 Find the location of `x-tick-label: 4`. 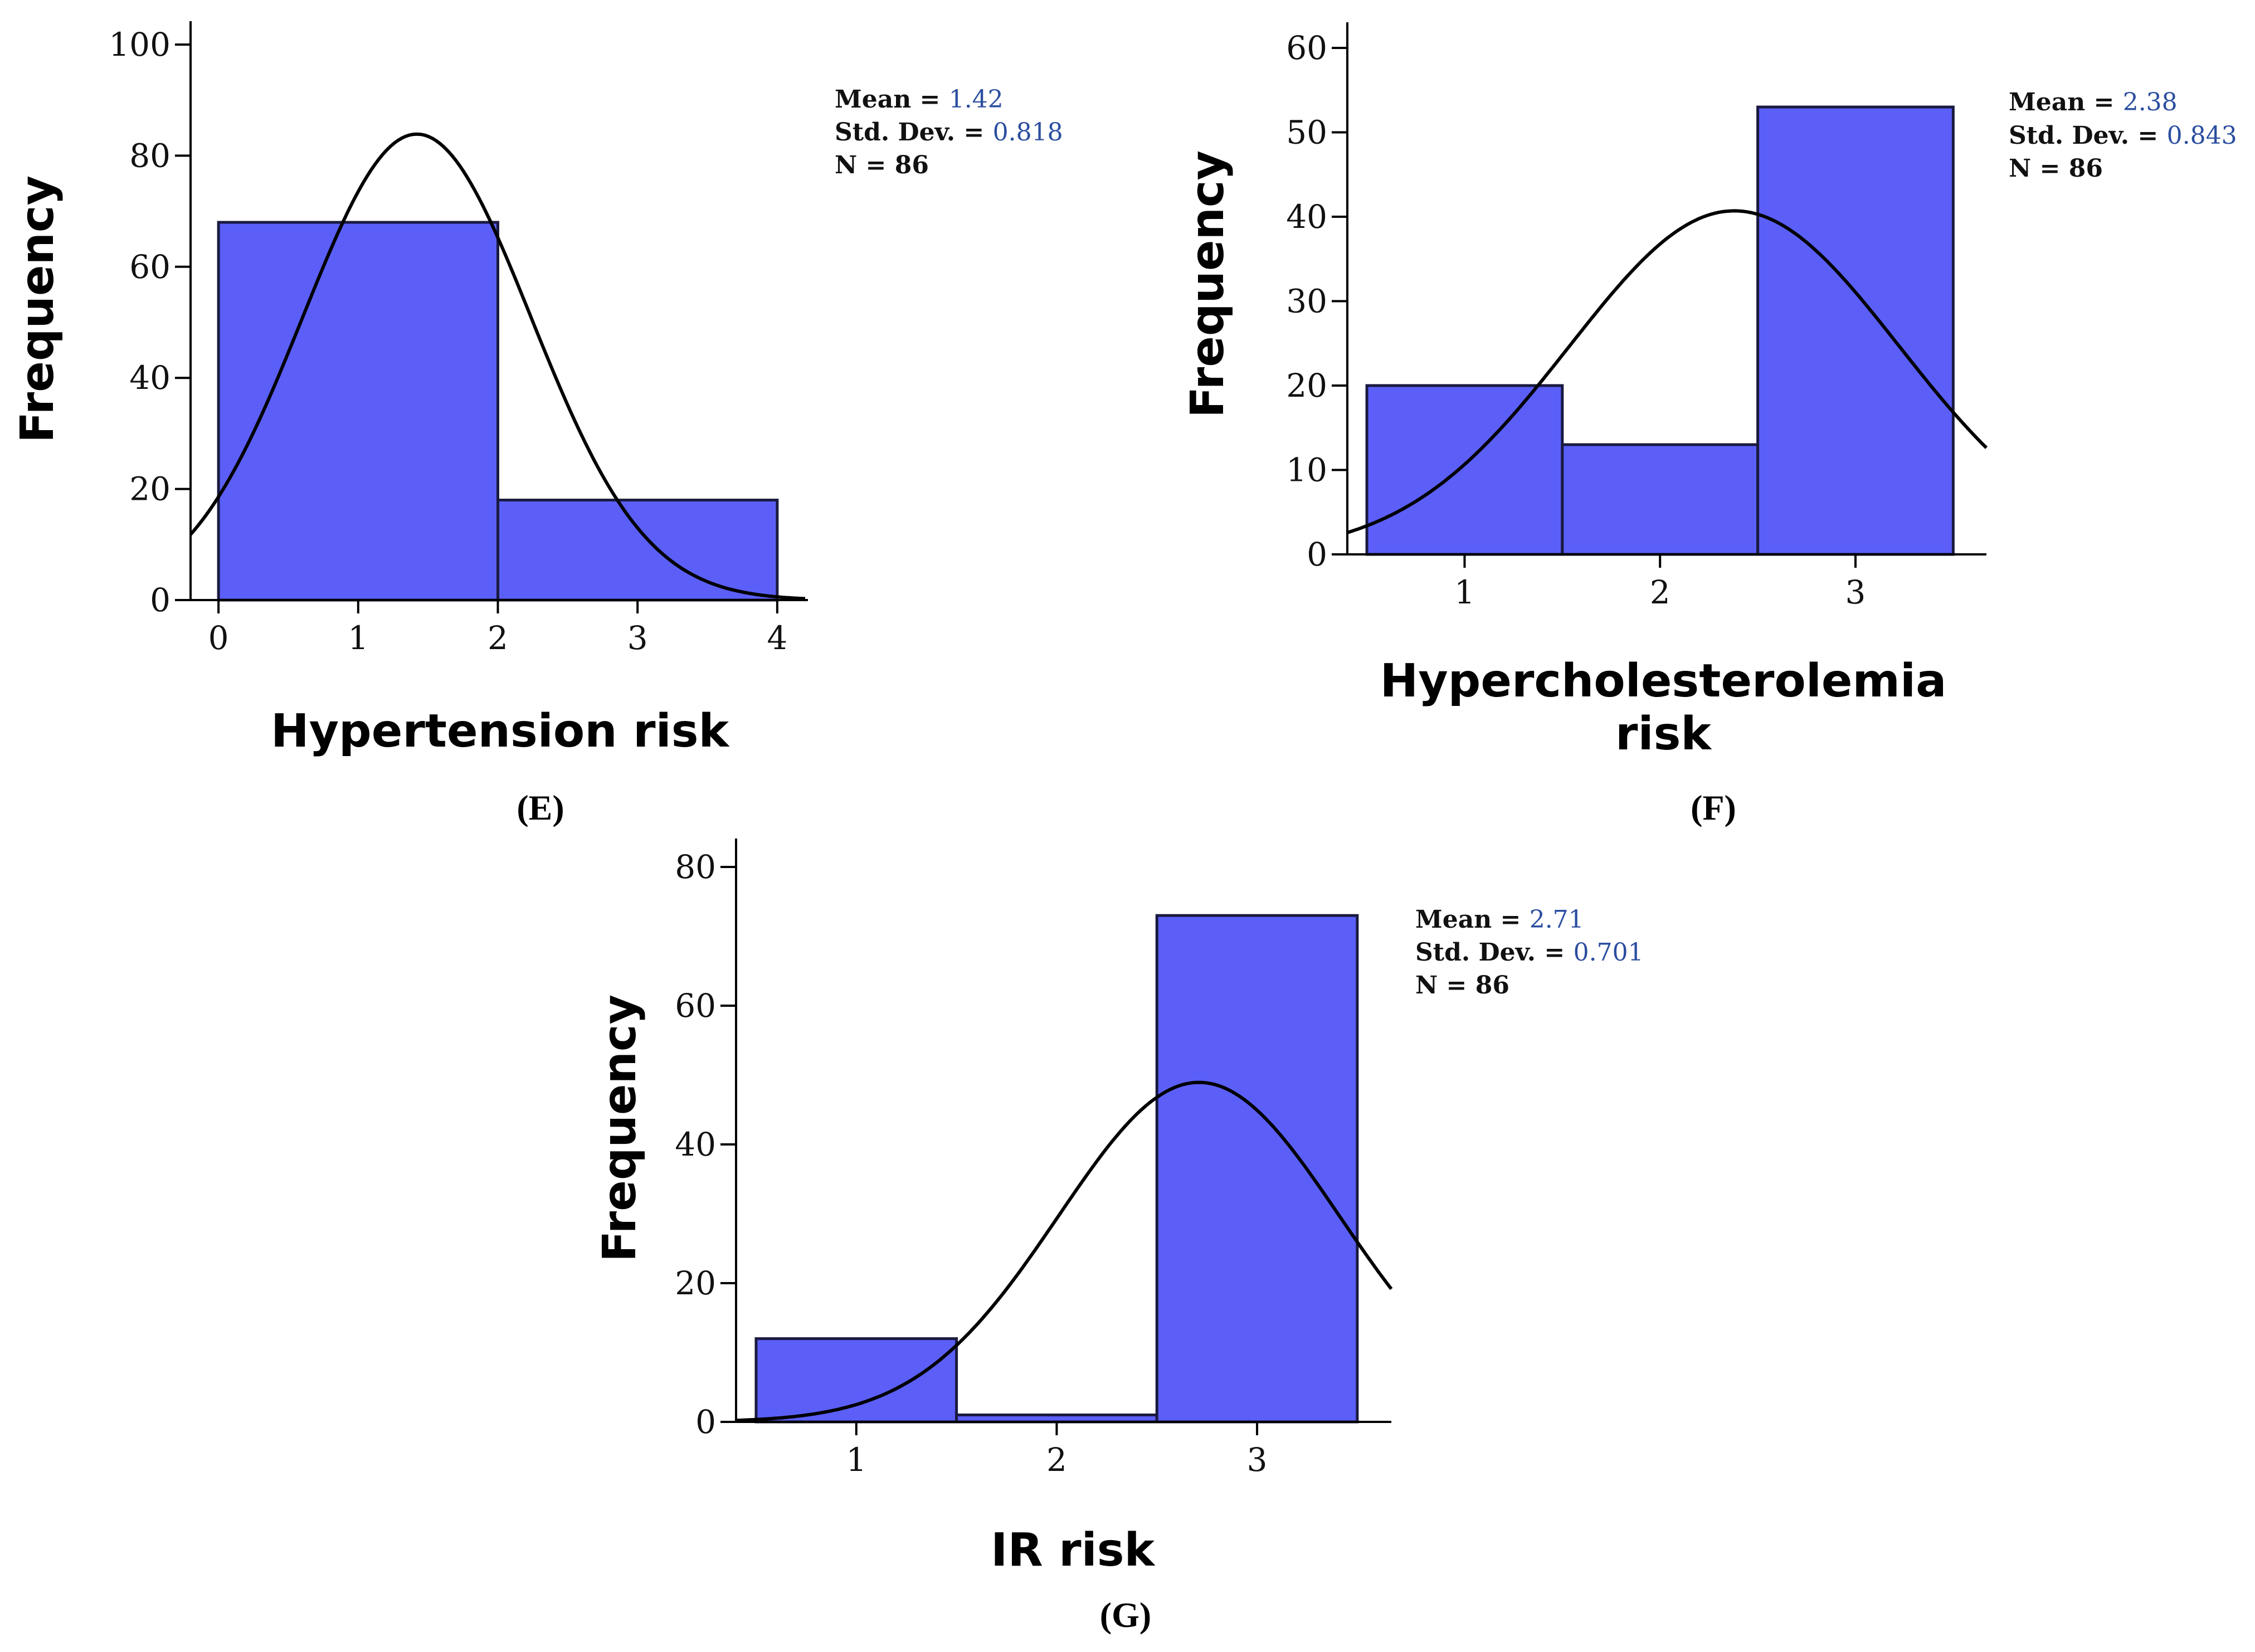

x-tick-label: 4 is located at coordinates (777, 638).